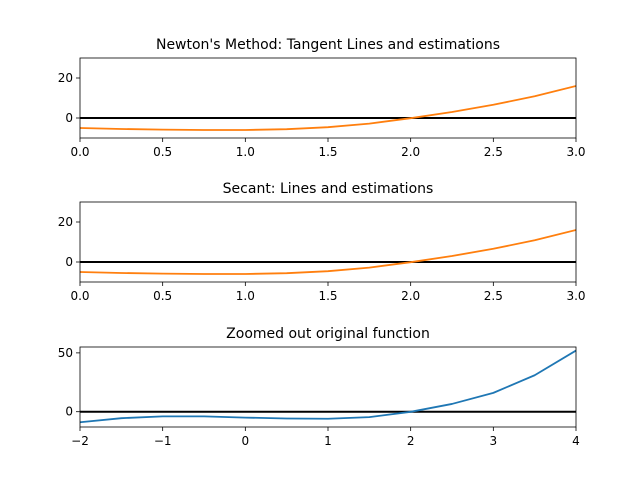 The height and width of the screenshot is (480, 640). I want to click on subplot-title: Secant: Lines and estimations, so click(328, 189).